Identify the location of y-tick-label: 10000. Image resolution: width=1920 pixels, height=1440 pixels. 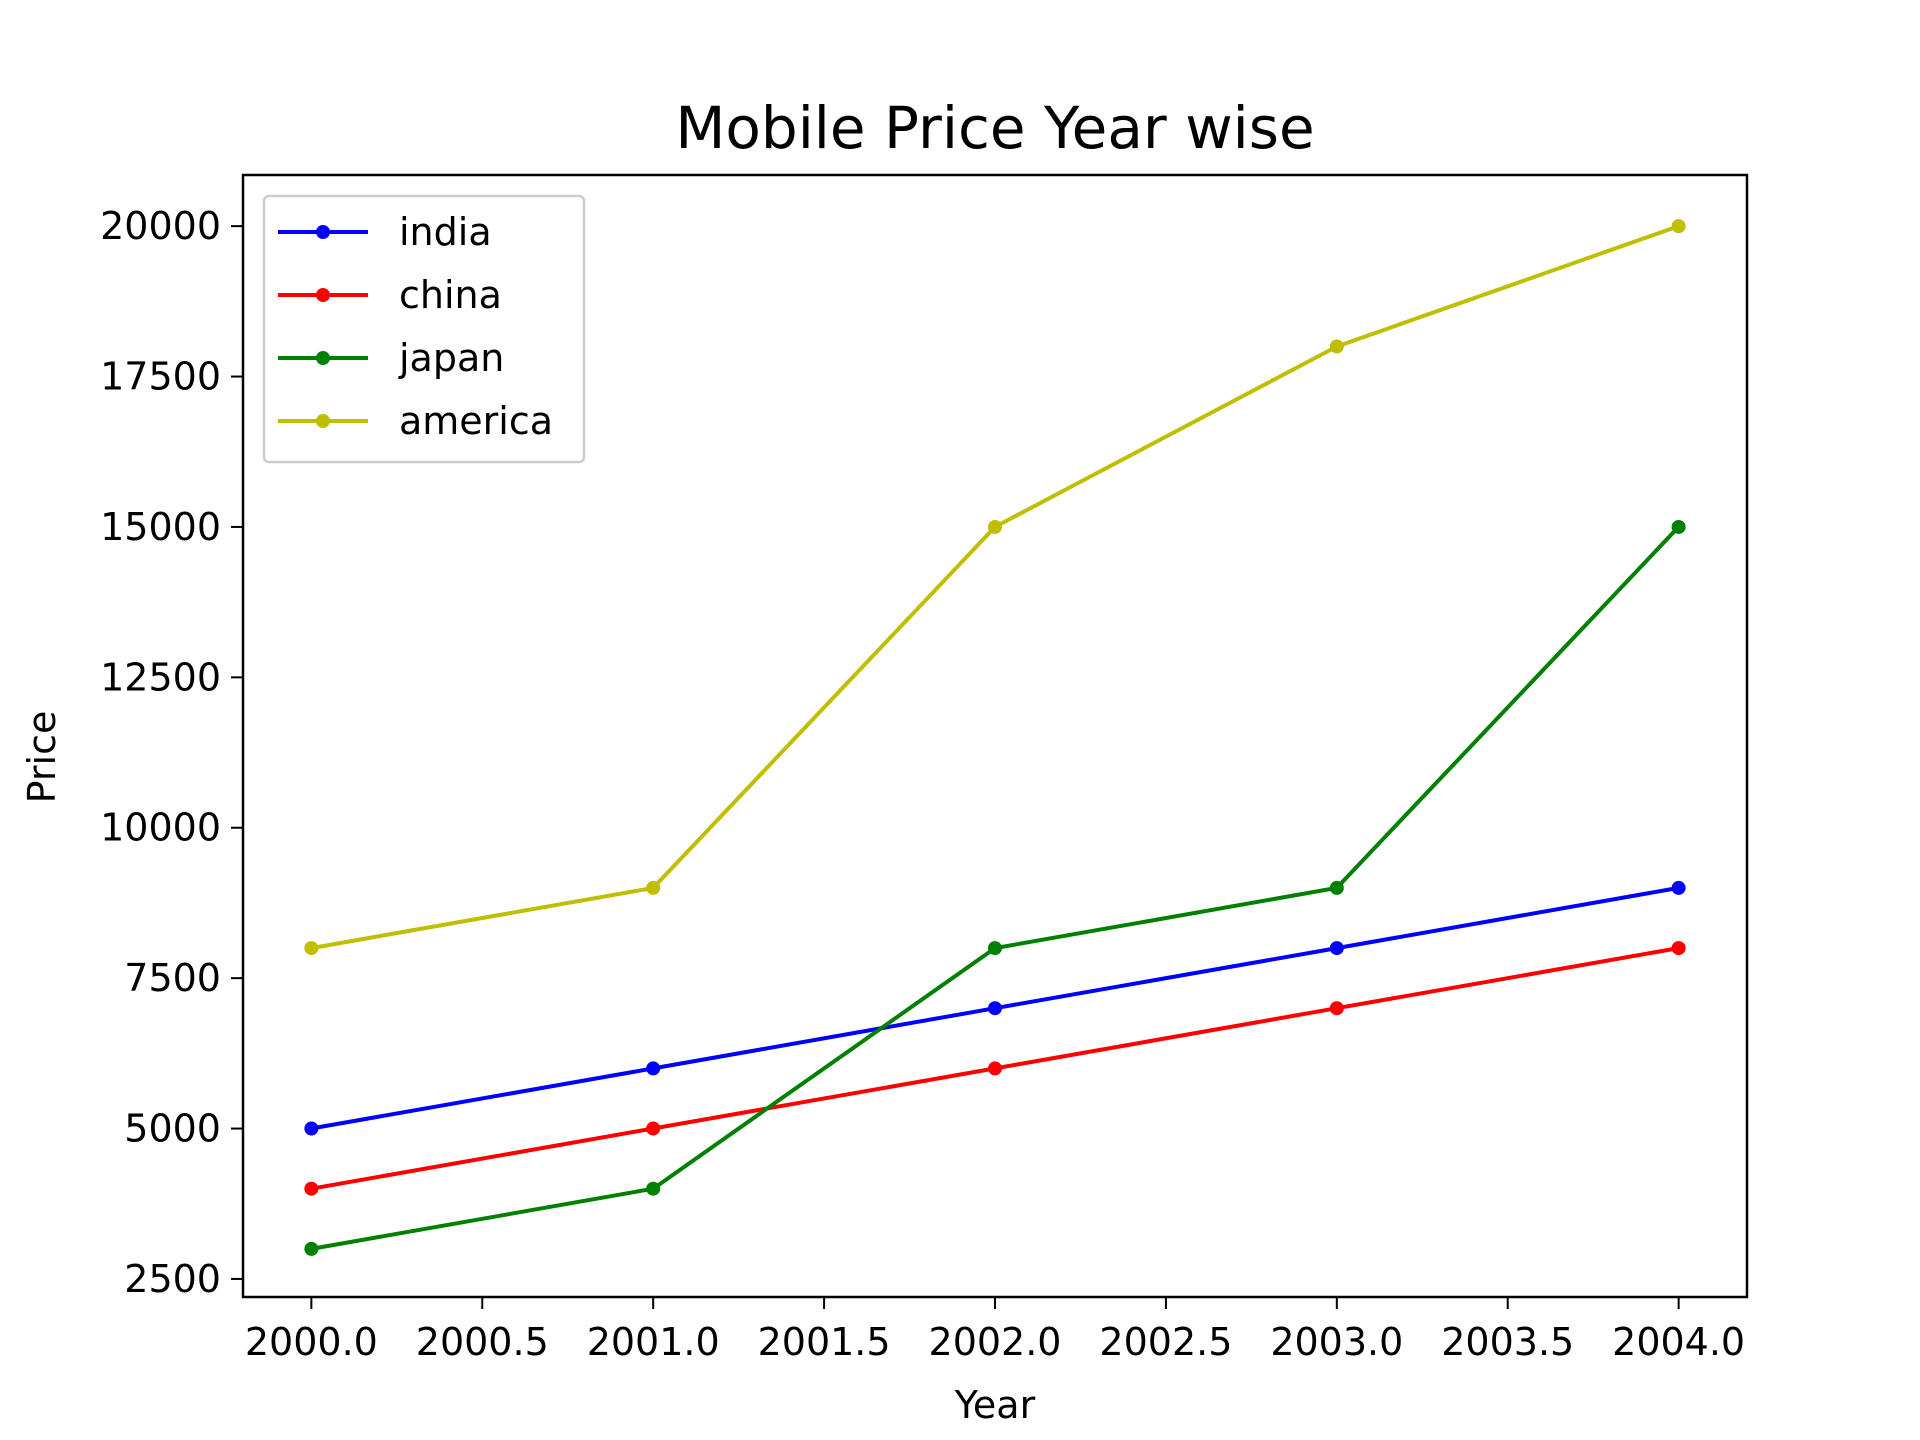
(160, 828).